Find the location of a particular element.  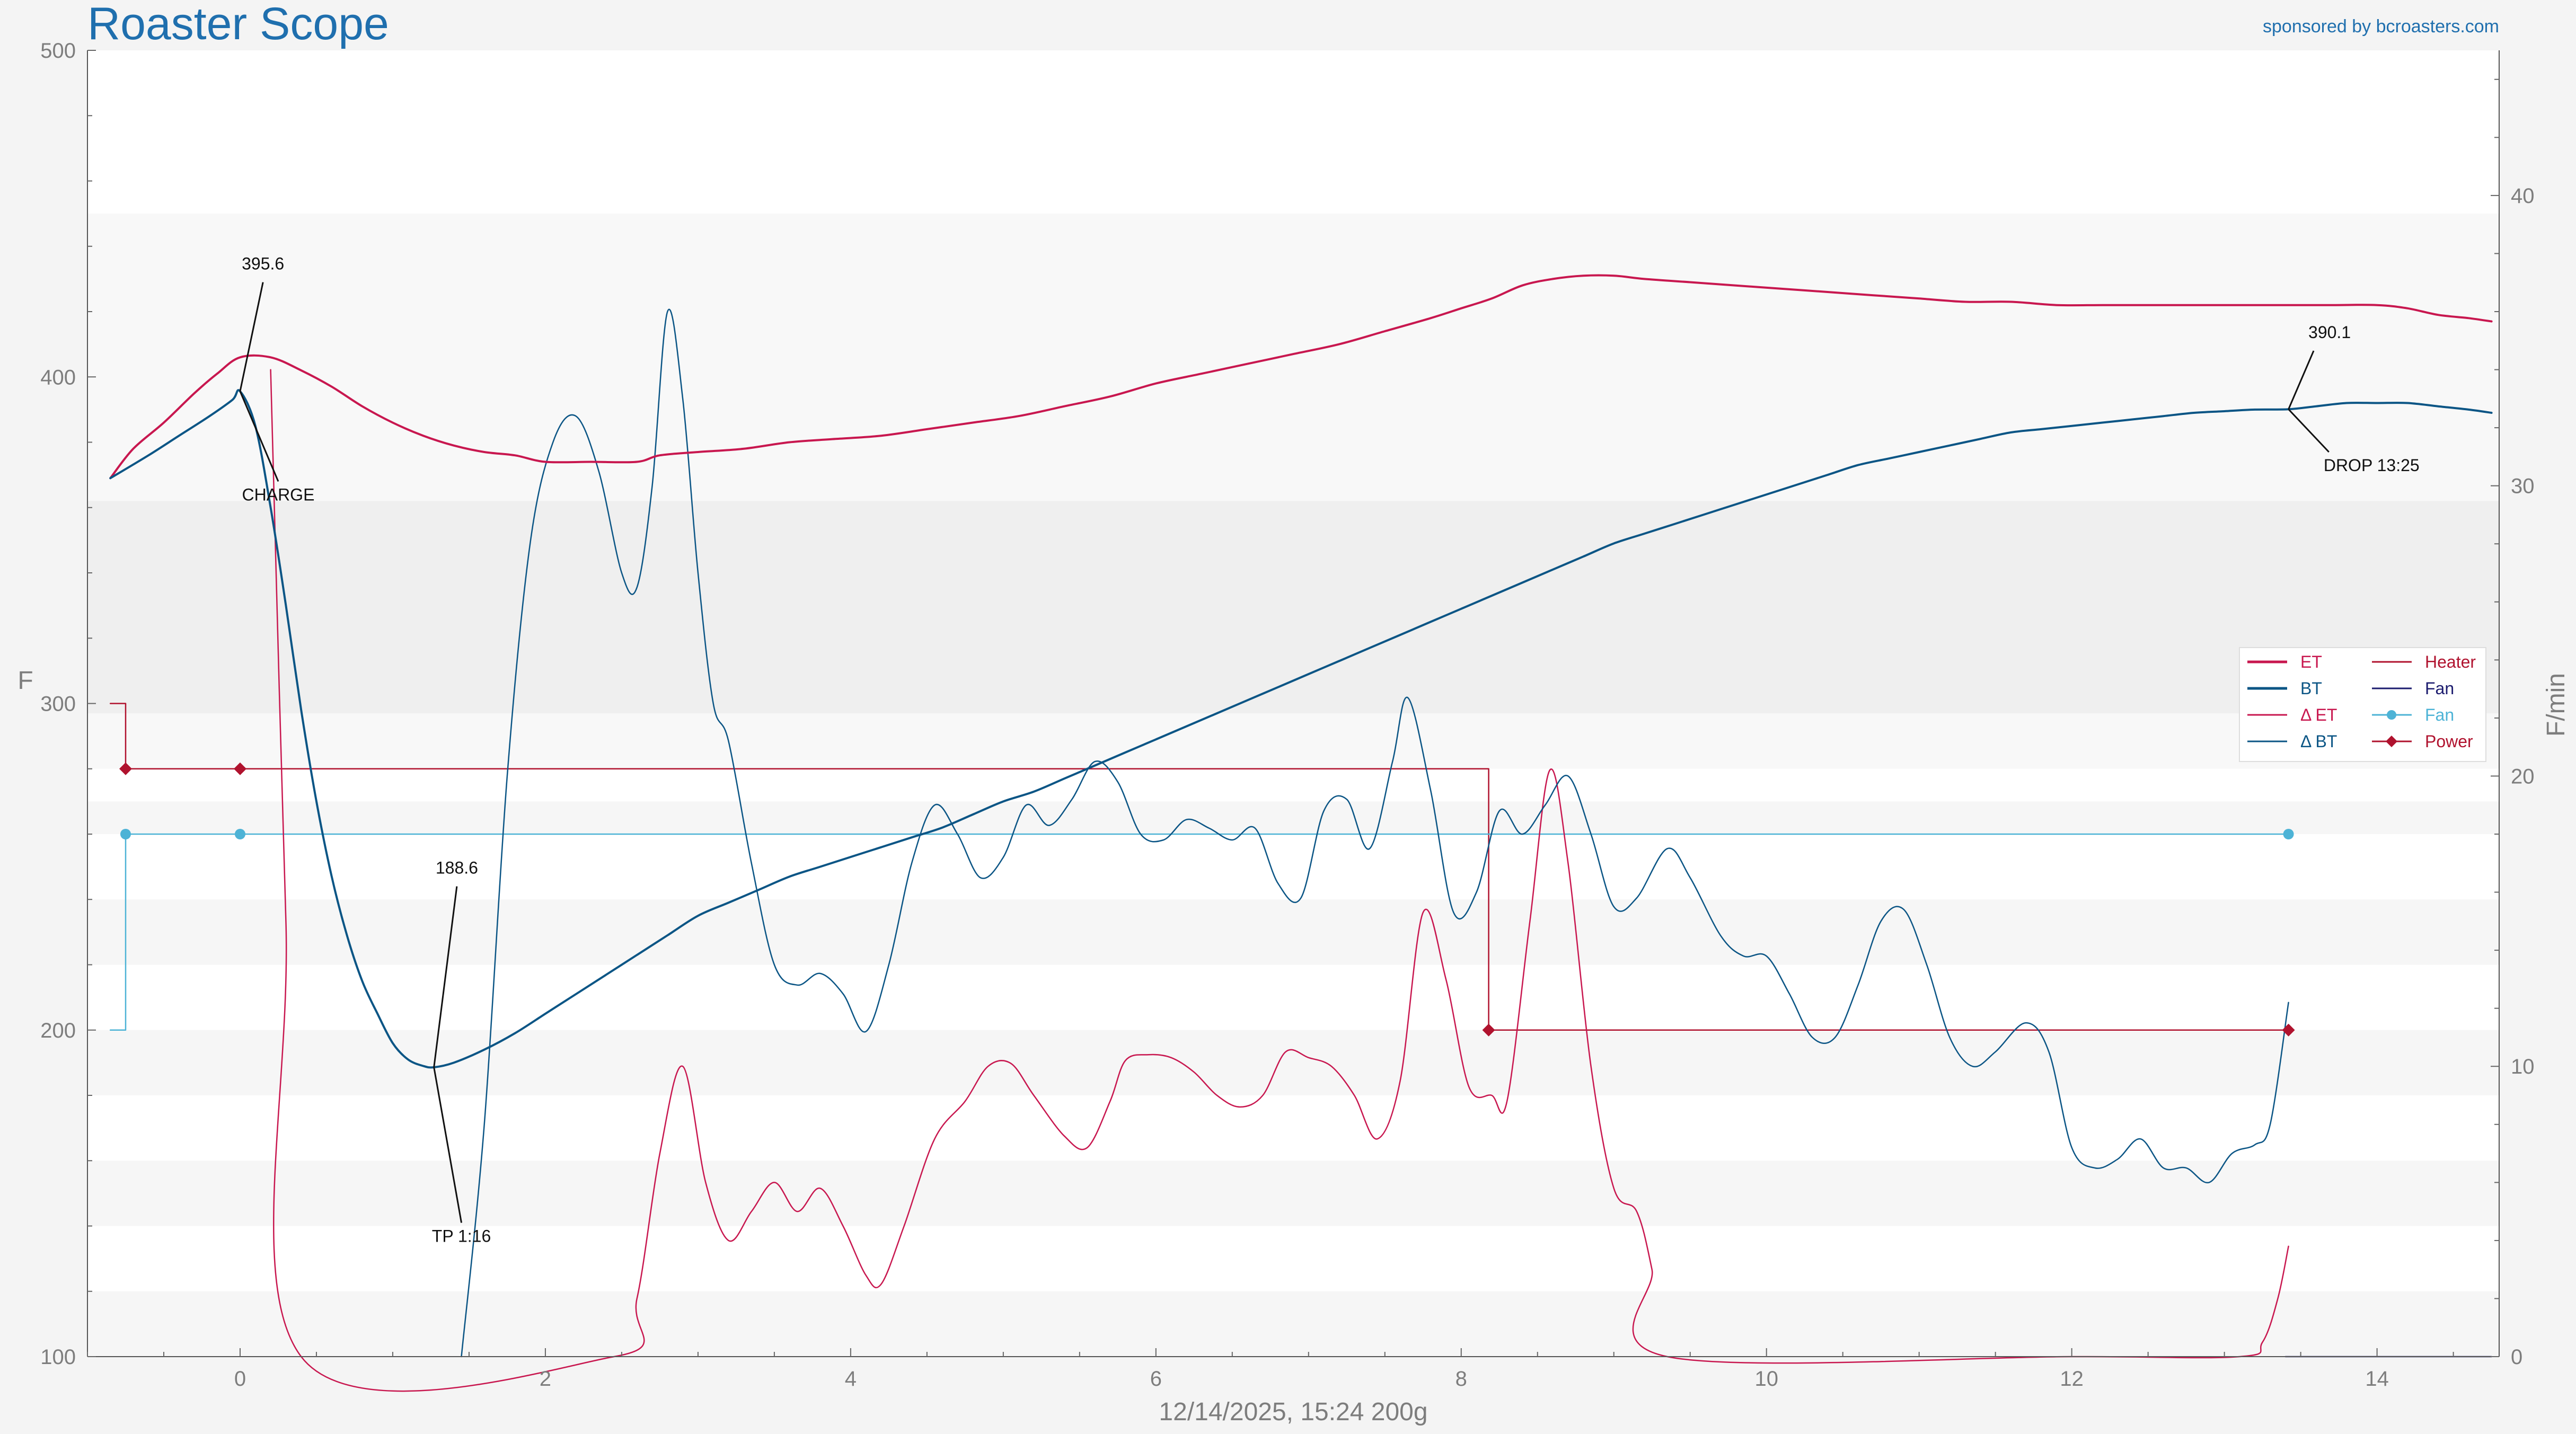

y-tick-label-left: 400 is located at coordinates (58, 378).